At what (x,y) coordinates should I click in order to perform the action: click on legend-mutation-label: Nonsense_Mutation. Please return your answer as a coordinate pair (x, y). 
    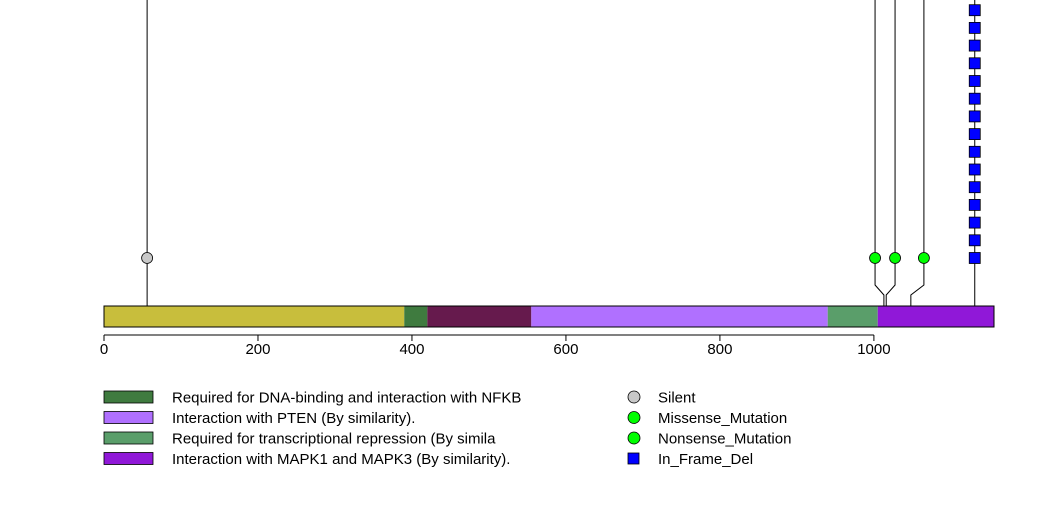
    Looking at the image, I should click on (724, 439).